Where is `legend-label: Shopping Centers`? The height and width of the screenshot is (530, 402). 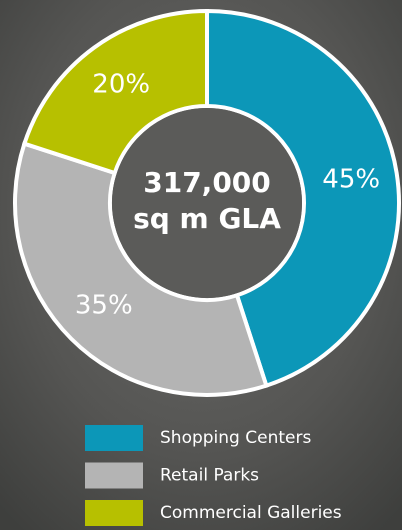
legend-label: Shopping Centers is located at coordinates (235, 438).